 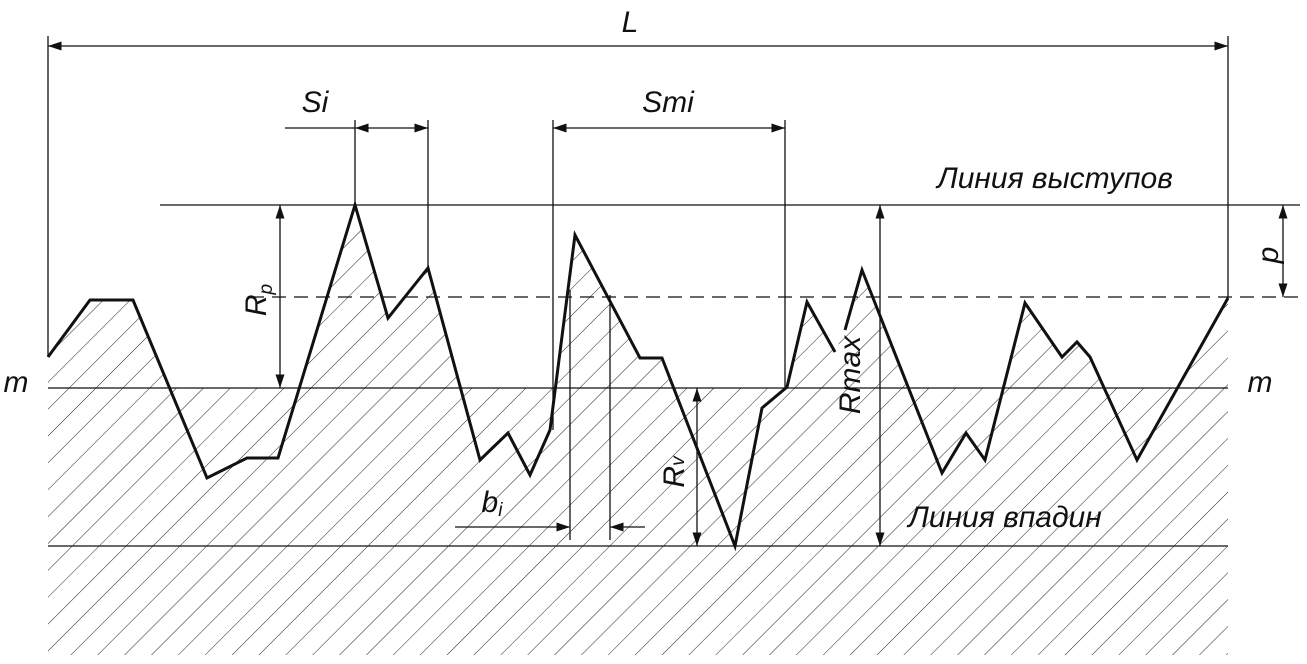 I want to click on step-label: Si, so click(x=316, y=102).